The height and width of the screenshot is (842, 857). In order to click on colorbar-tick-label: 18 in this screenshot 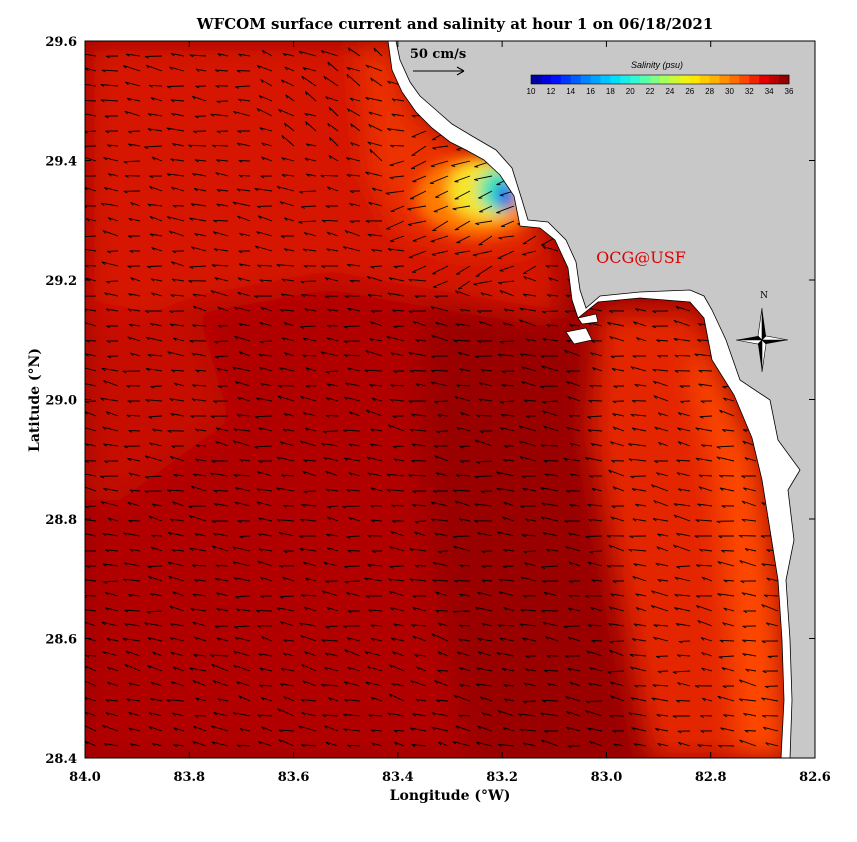, I will do `click(610, 91)`.